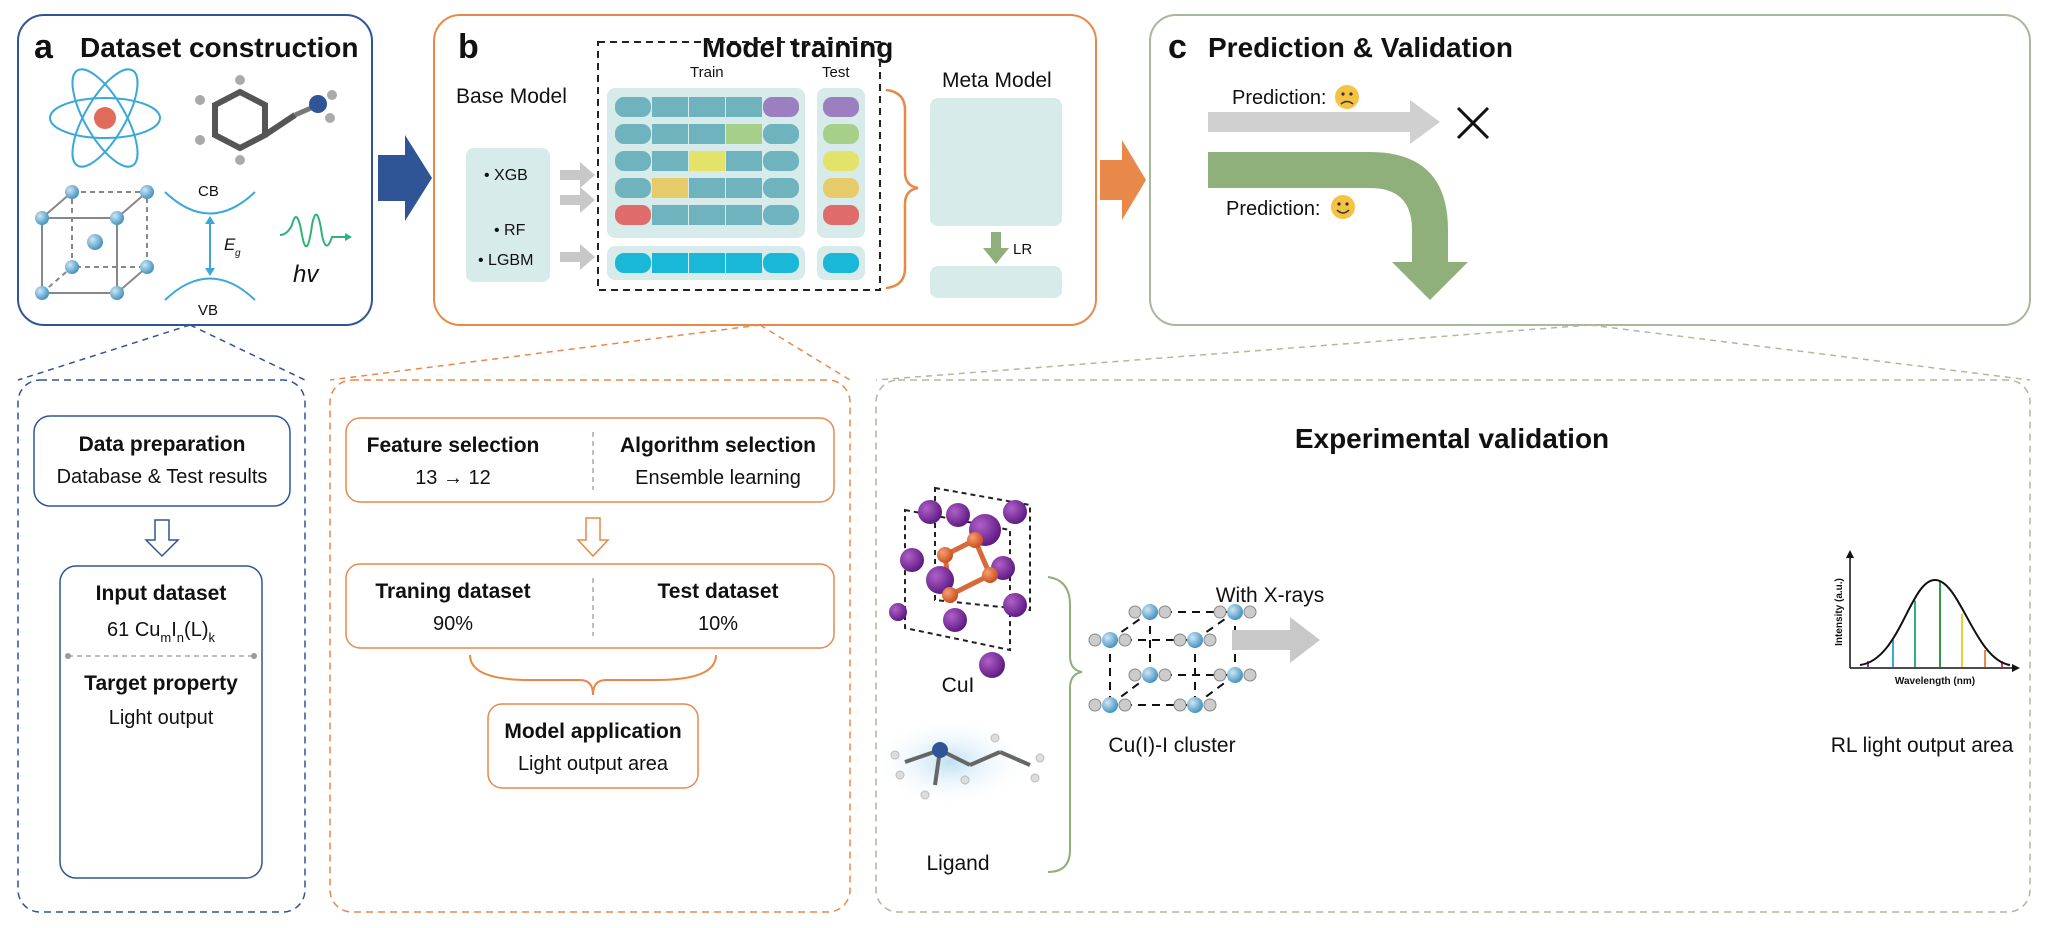 The image size is (2048, 928). Describe the element at coordinates (1360, 47) in the screenshot. I see `panel-c-title: Prediction & Validation` at that location.